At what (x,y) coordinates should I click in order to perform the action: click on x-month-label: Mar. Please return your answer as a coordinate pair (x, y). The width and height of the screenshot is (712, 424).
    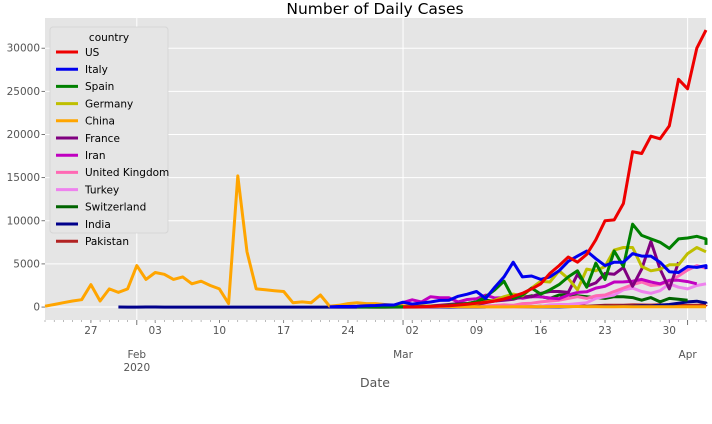
    Looking at the image, I should click on (403, 355).